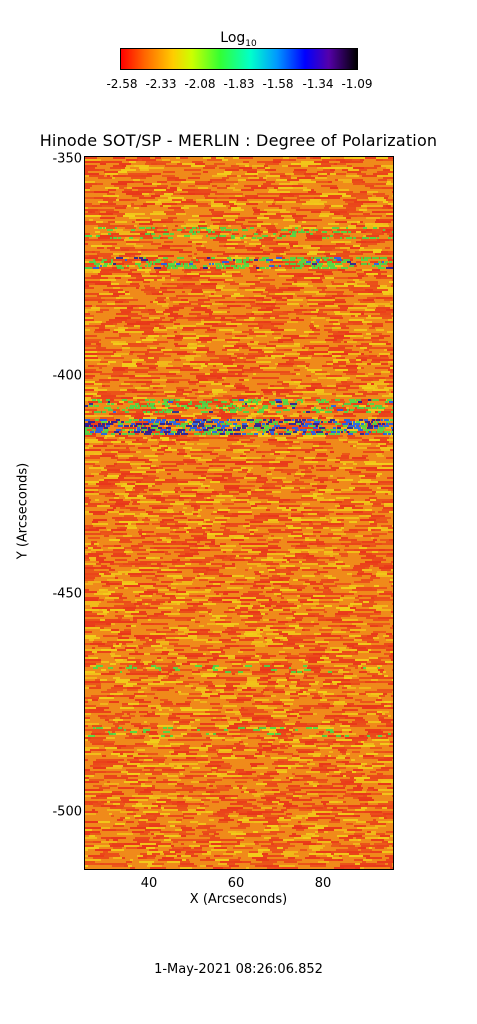 The width and height of the screenshot is (477, 1024). Describe the element at coordinates (67, 594) in the screenshot. I see `y-tick-label: -450` at that location.